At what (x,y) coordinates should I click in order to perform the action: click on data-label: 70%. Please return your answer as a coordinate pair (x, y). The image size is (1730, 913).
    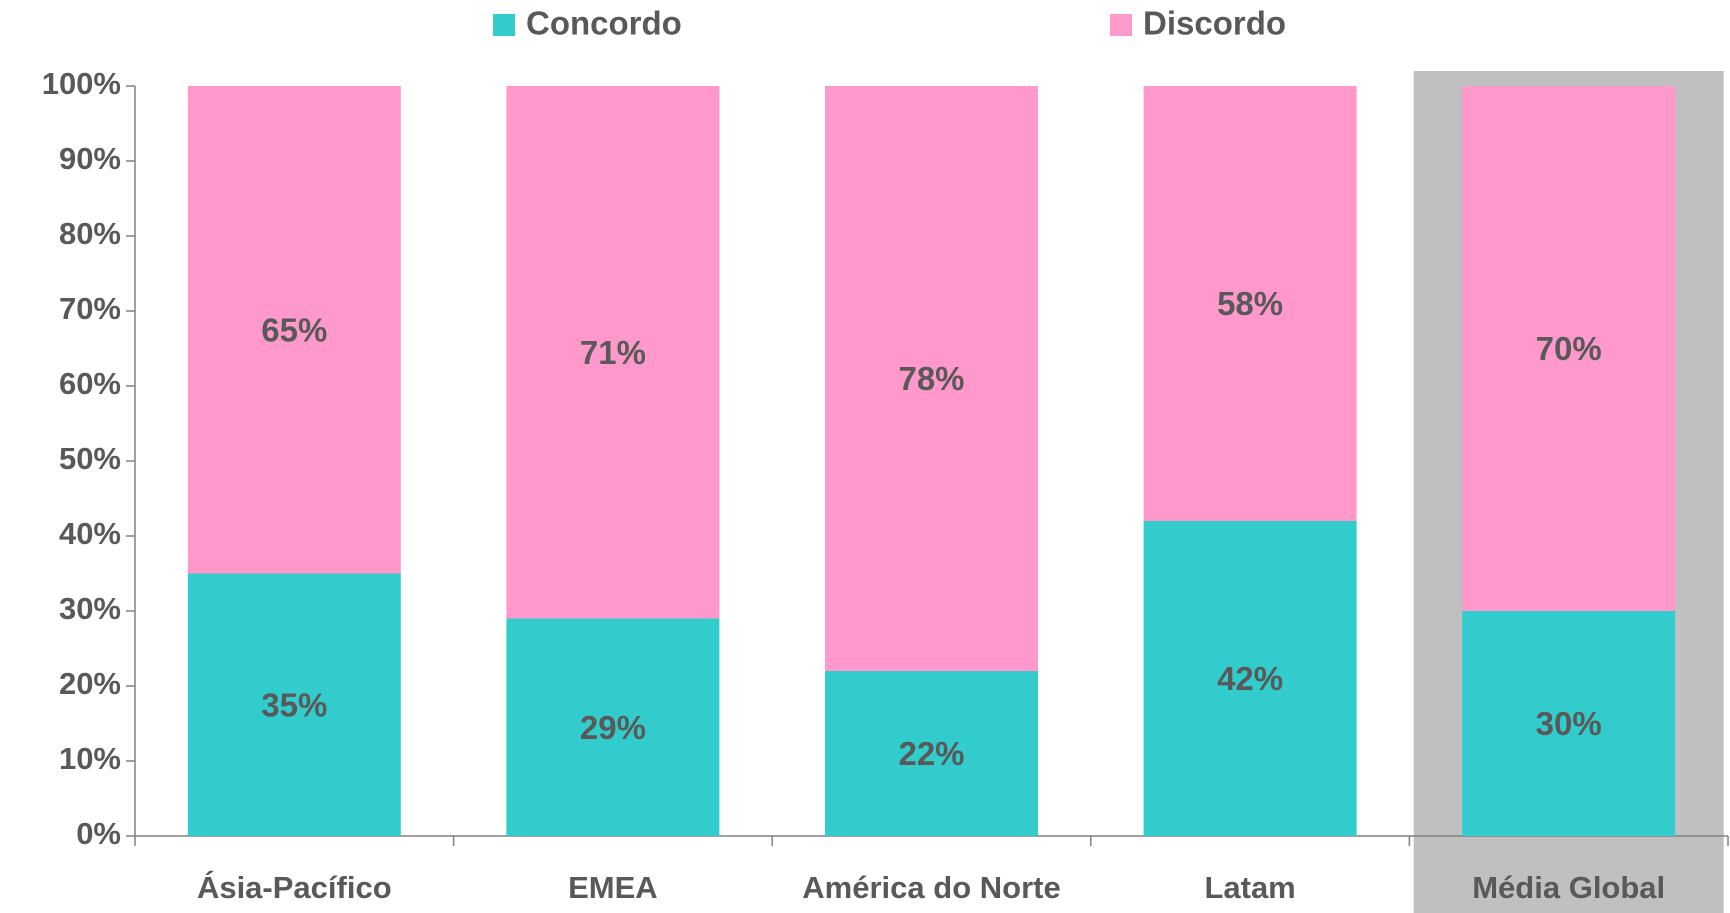
    Looking at the image, I should click on (1569, 348).